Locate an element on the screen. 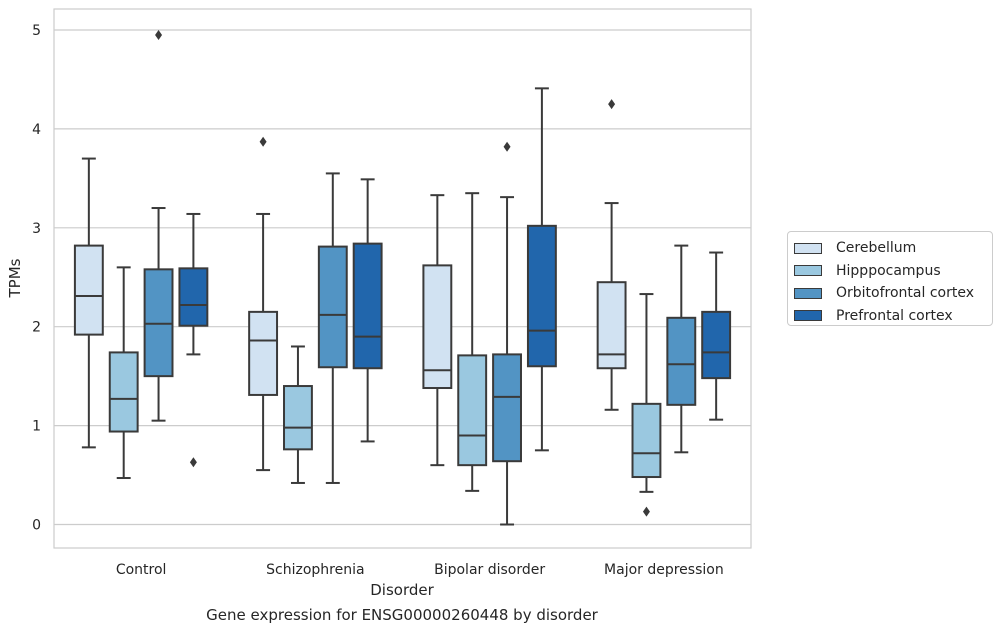 The height and width of the screenshot is (634, 1003). legend-label: Hipppocampus is located at coordinates (888, 270).